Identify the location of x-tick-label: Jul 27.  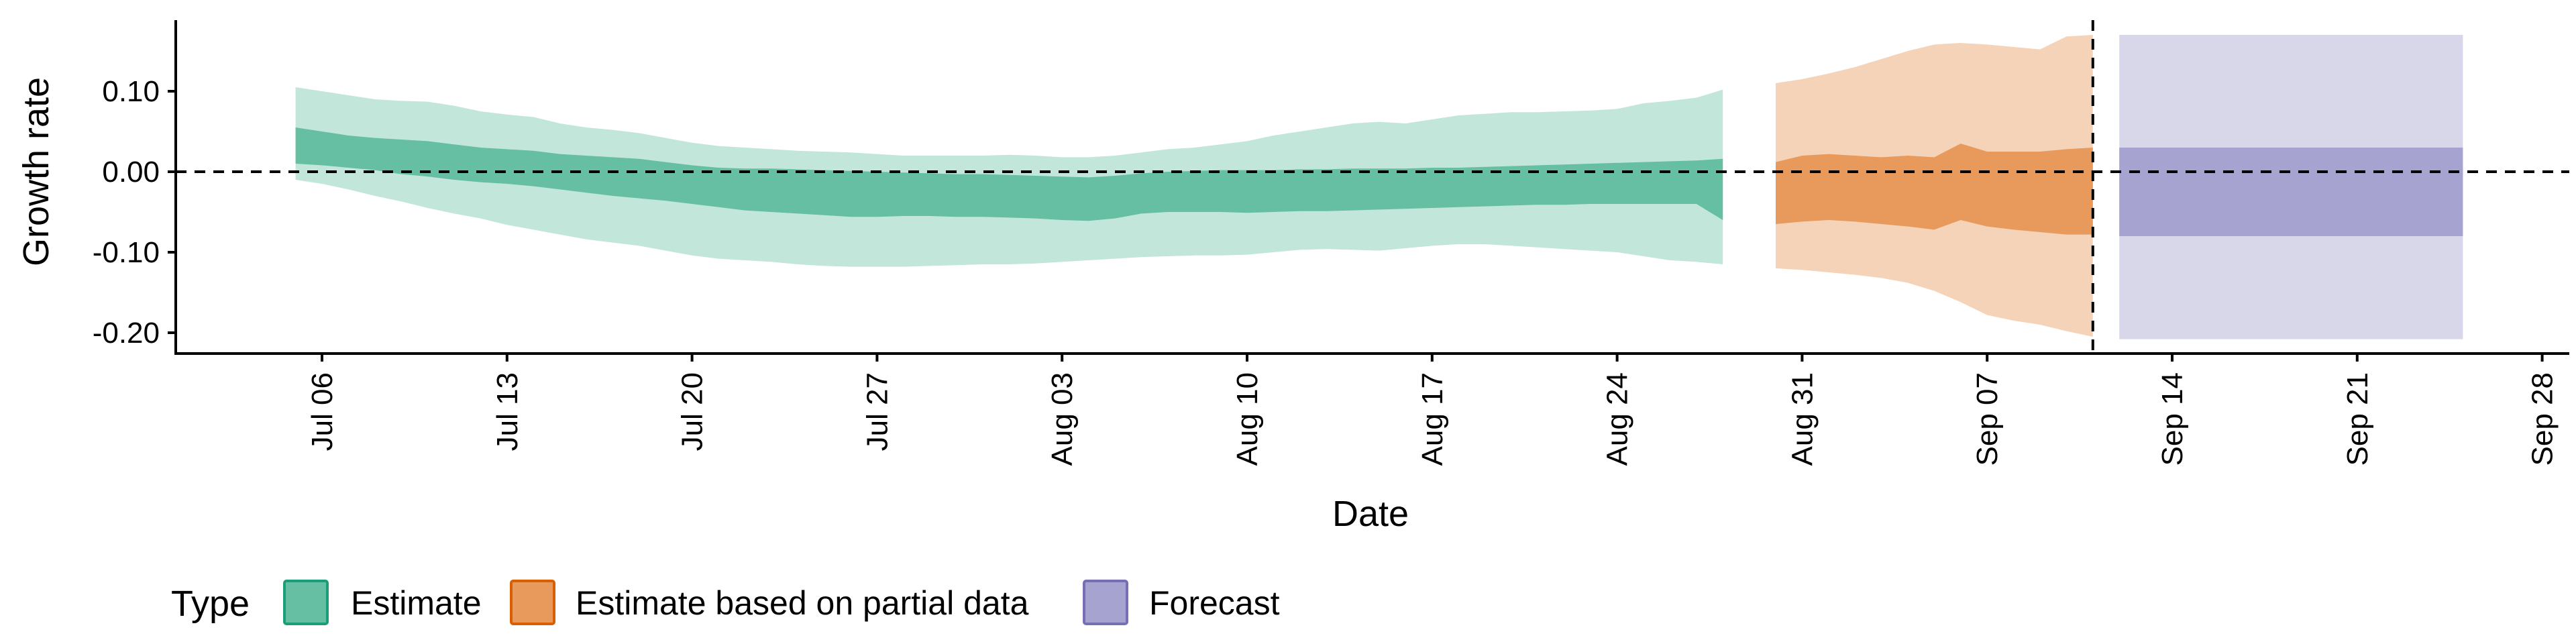
(877, 411).